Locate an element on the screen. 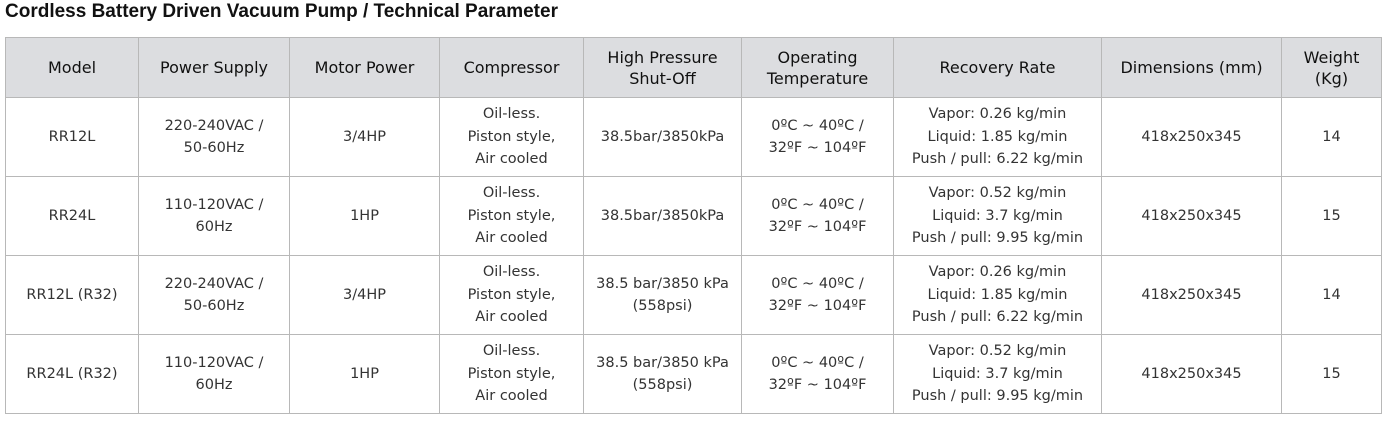  cell-line: Operating is located at coordinates (817, 57).